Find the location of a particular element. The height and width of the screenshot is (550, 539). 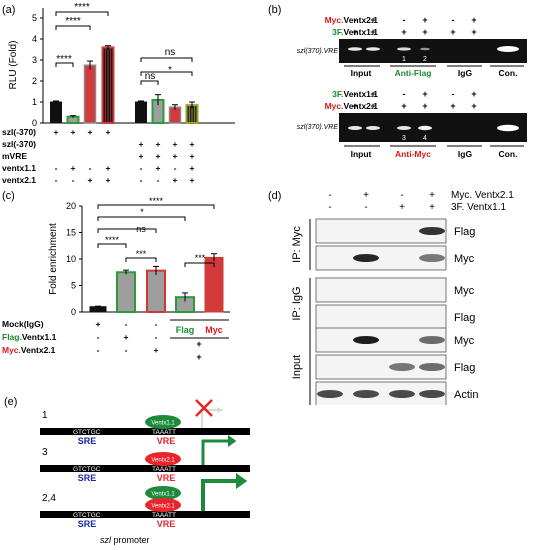

a-ytick-label: 3 is located at coordinates (34, 60).